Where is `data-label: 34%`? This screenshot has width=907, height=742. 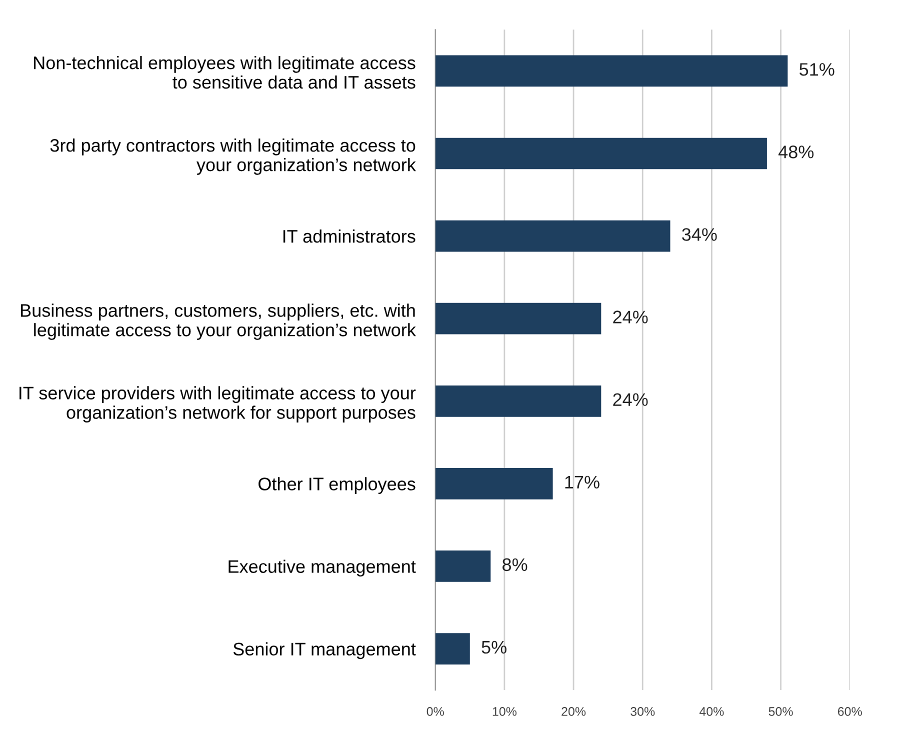
data-label: 34% is located at coordinates (699, 234).